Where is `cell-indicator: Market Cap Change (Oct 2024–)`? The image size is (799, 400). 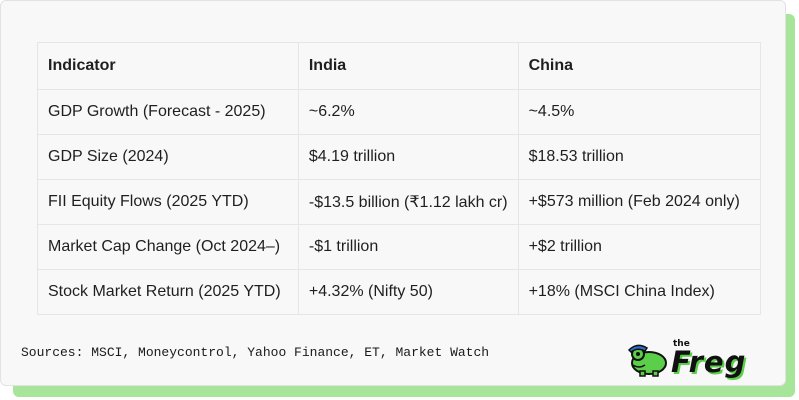 cell-indicator: Market Cap Change (Oct 2024–) is located at coordinates (168, 247).